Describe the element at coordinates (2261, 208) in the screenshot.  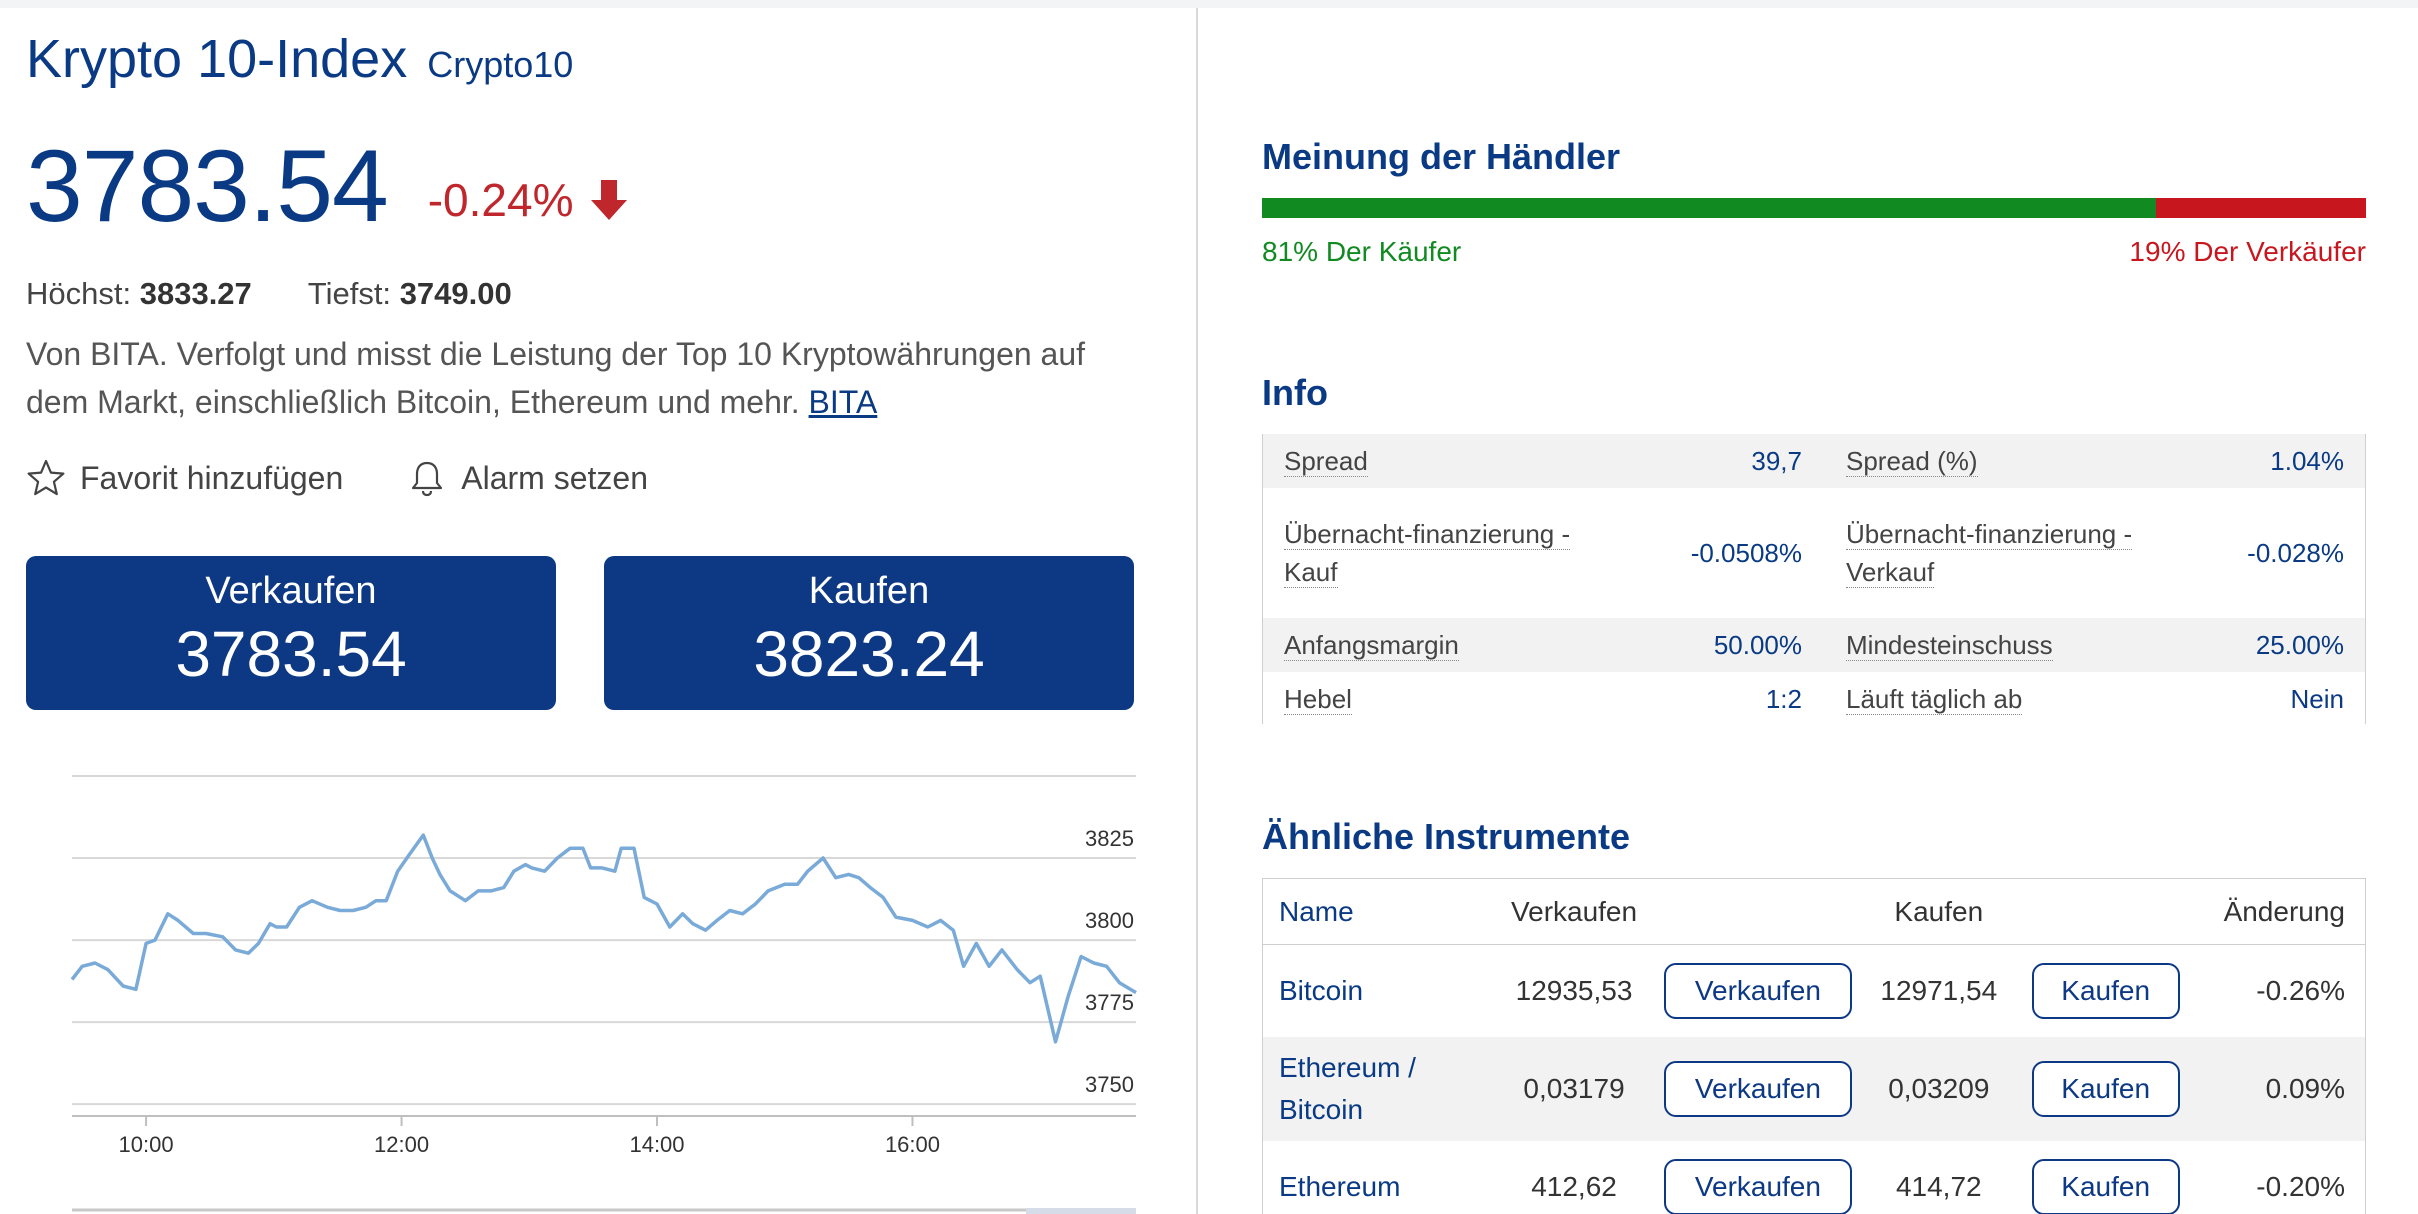
I see `sentiment-sellers-fill` at that location.